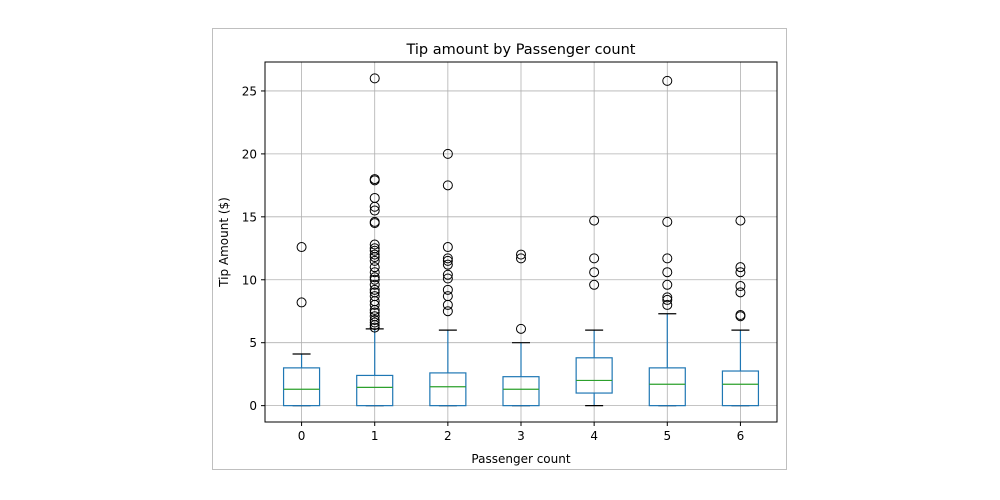 The width and height of the screenshot is (1000, 500). Describe the element at coordinates (594, 436) in the screenshot. I see `x-tick-label: 4` at that location.